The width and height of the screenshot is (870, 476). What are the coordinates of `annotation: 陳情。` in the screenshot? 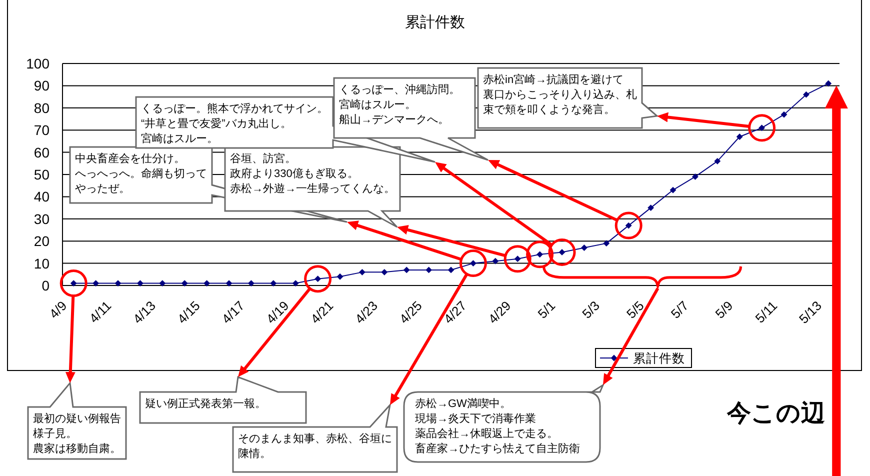 It's located at (254, 454).